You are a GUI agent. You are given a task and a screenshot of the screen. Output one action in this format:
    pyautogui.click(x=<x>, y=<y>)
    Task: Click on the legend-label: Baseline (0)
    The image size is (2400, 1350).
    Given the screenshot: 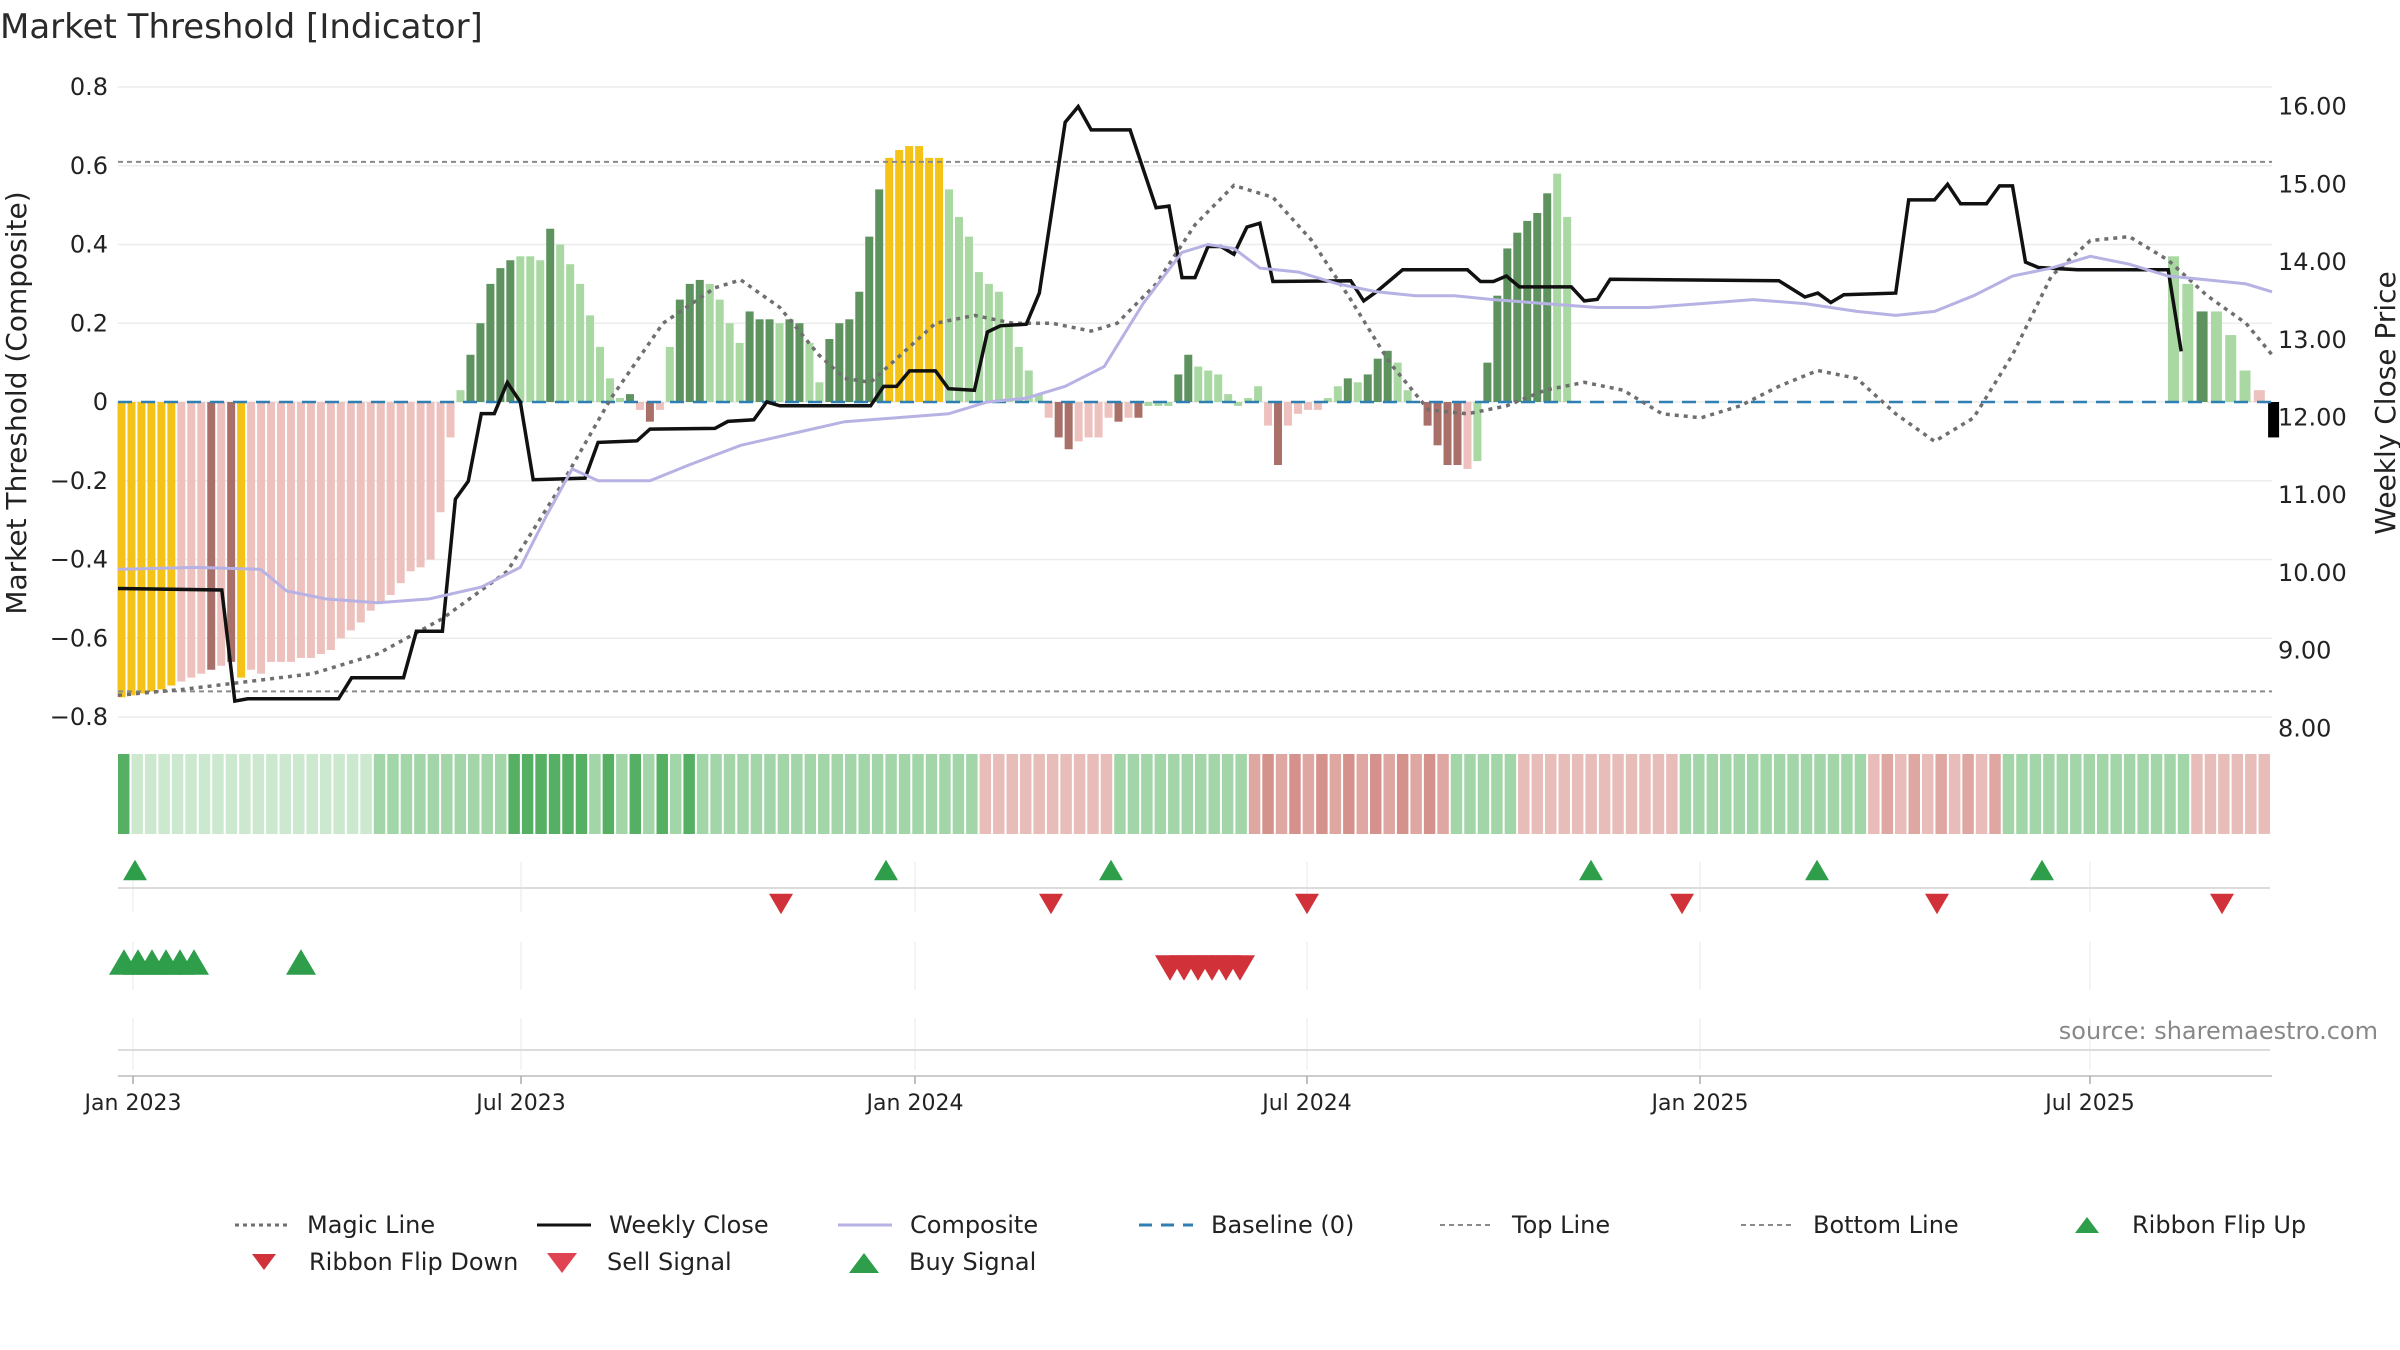 What is the action you would take?
    pyautogui.click(x=1282, y=1225)
    